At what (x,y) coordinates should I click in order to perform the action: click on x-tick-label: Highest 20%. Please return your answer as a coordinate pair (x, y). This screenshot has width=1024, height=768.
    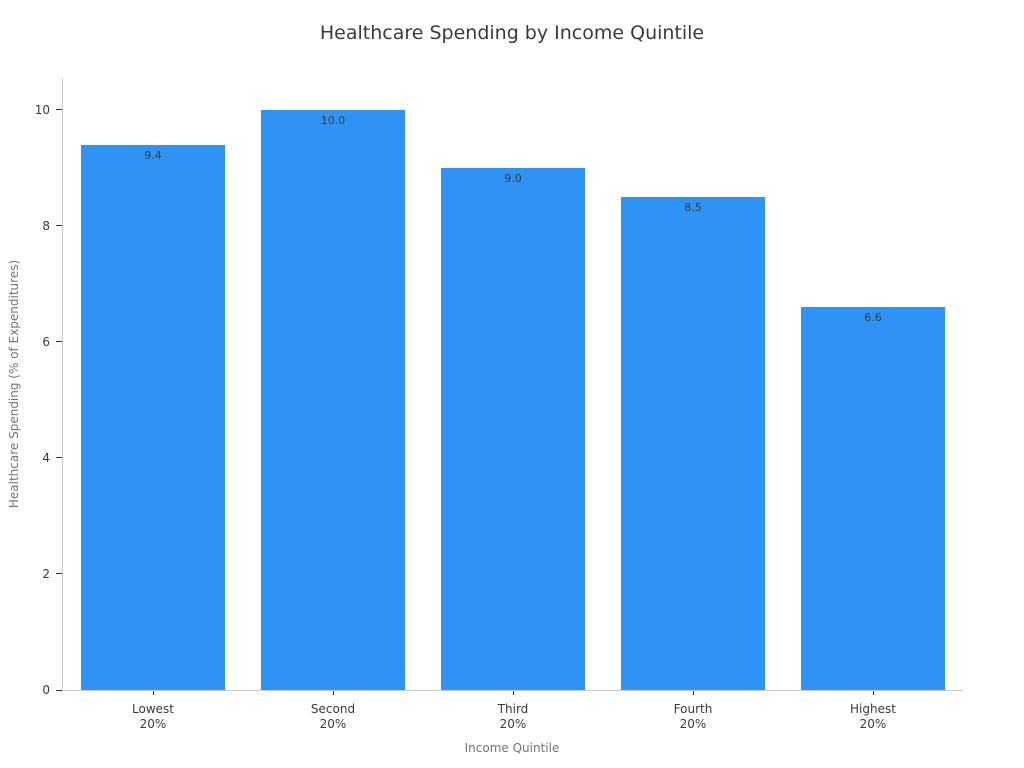
    Looking at the image, I should click on (873, 717).